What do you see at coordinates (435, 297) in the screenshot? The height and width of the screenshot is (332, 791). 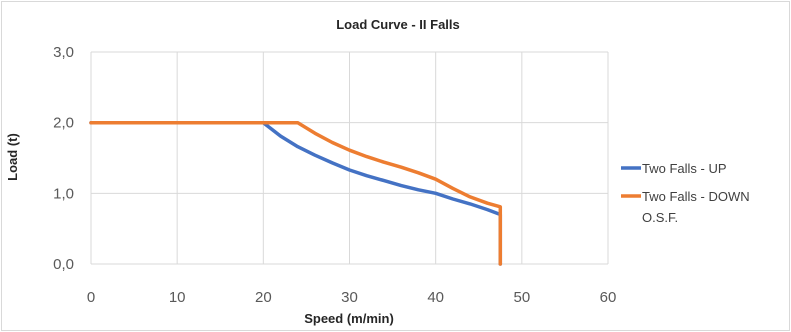 I see `x-tick-label: 40` at bounding box center [435, 297].